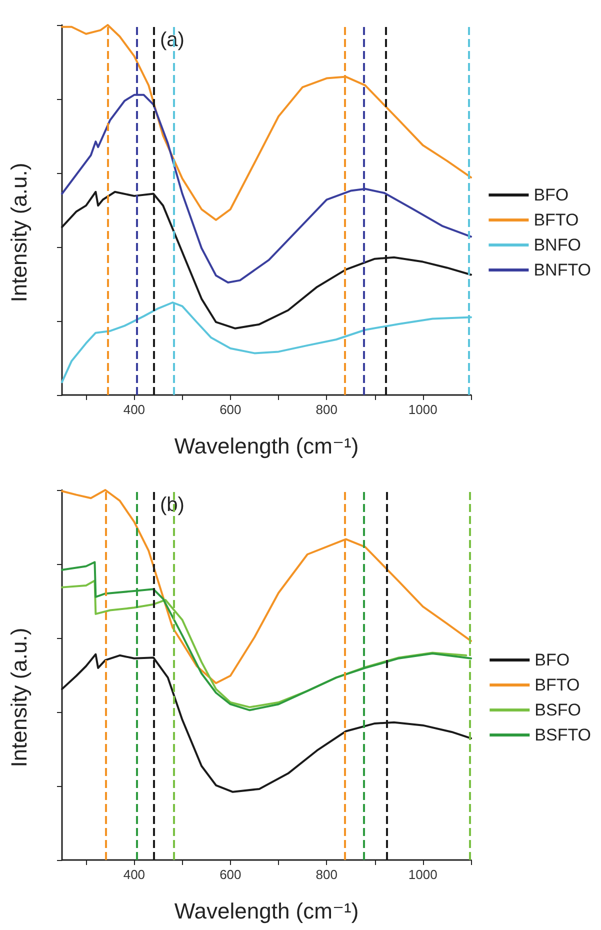 The height and width of the screenshot is (930, 601). I want to click on legend-label: BNFTO, so click(563, 270).